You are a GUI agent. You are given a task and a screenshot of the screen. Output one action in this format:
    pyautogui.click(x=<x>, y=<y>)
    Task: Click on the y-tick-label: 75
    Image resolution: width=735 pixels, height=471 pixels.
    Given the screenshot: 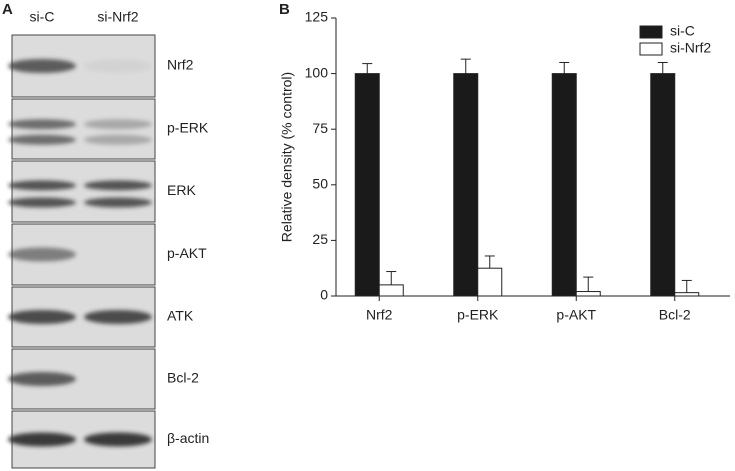 What is the action you would take?
    pyautogui.click(x=320, y=128)
    